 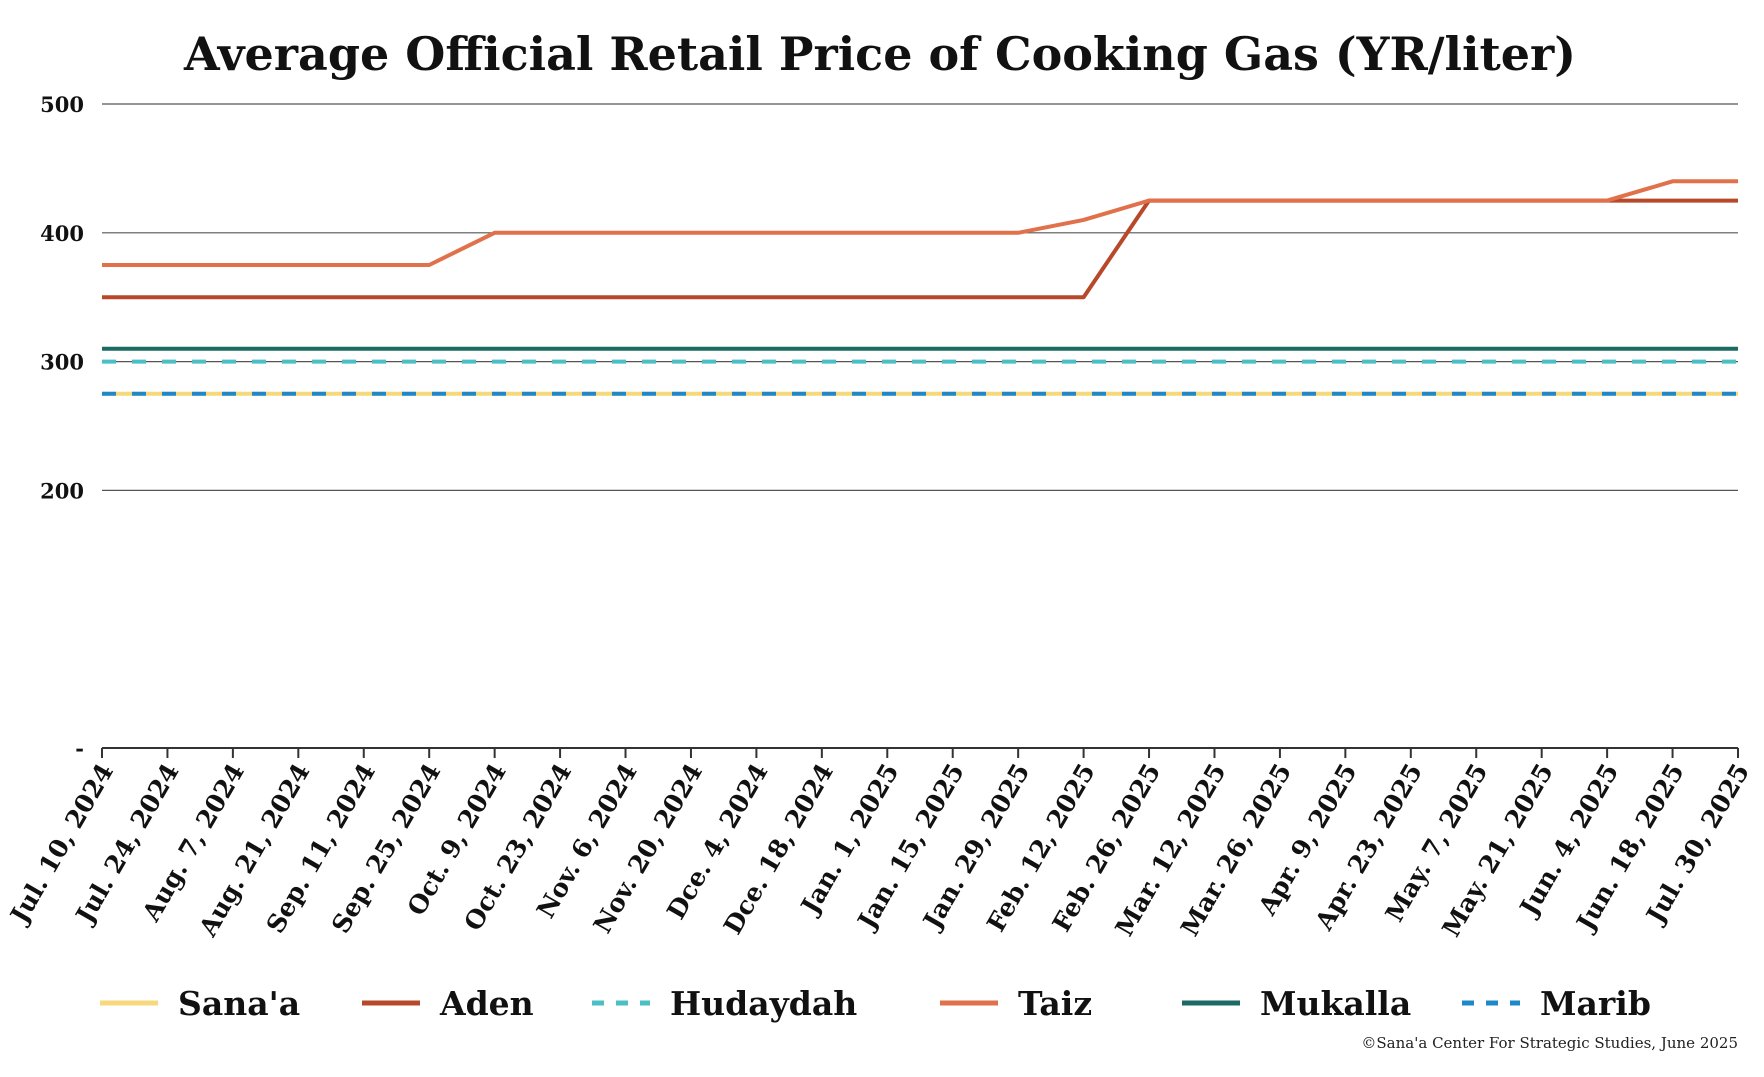 I want to click on legend: Sana'a Aden Hudaydah Taiz Mukalla Marib, so click(x=875, y=1003).